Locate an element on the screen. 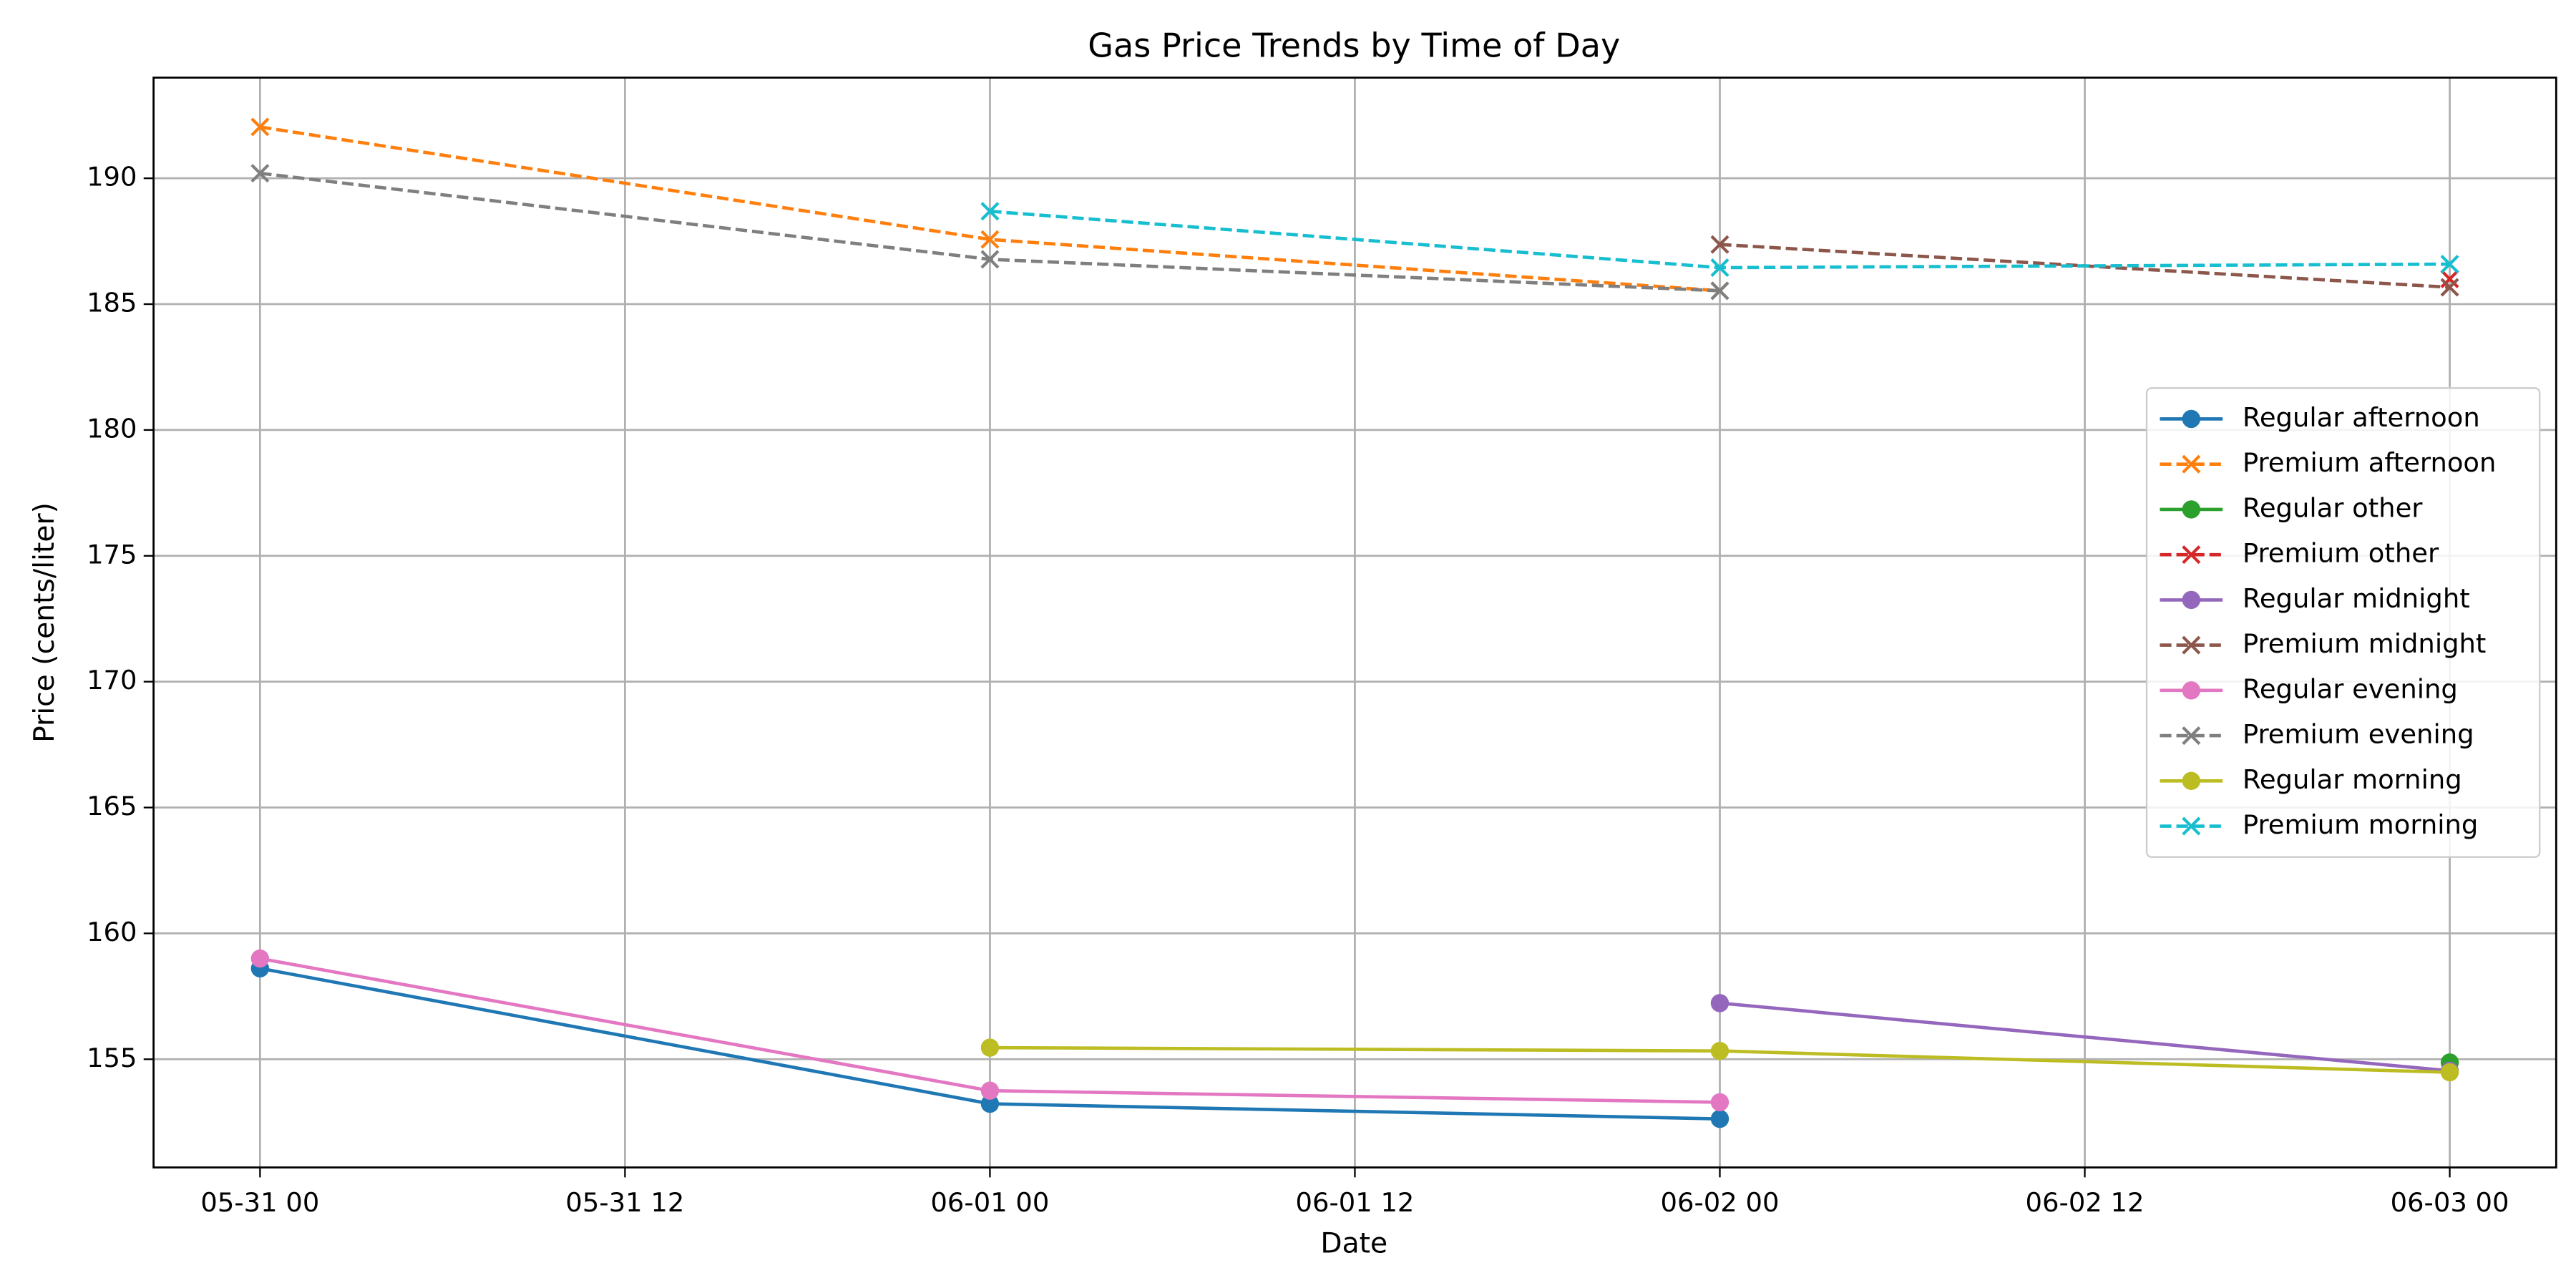 The height and width of the screenshot is (1288, 2576). x-tick-label: 06-01 12 is located at coordinates (1354, 1202).